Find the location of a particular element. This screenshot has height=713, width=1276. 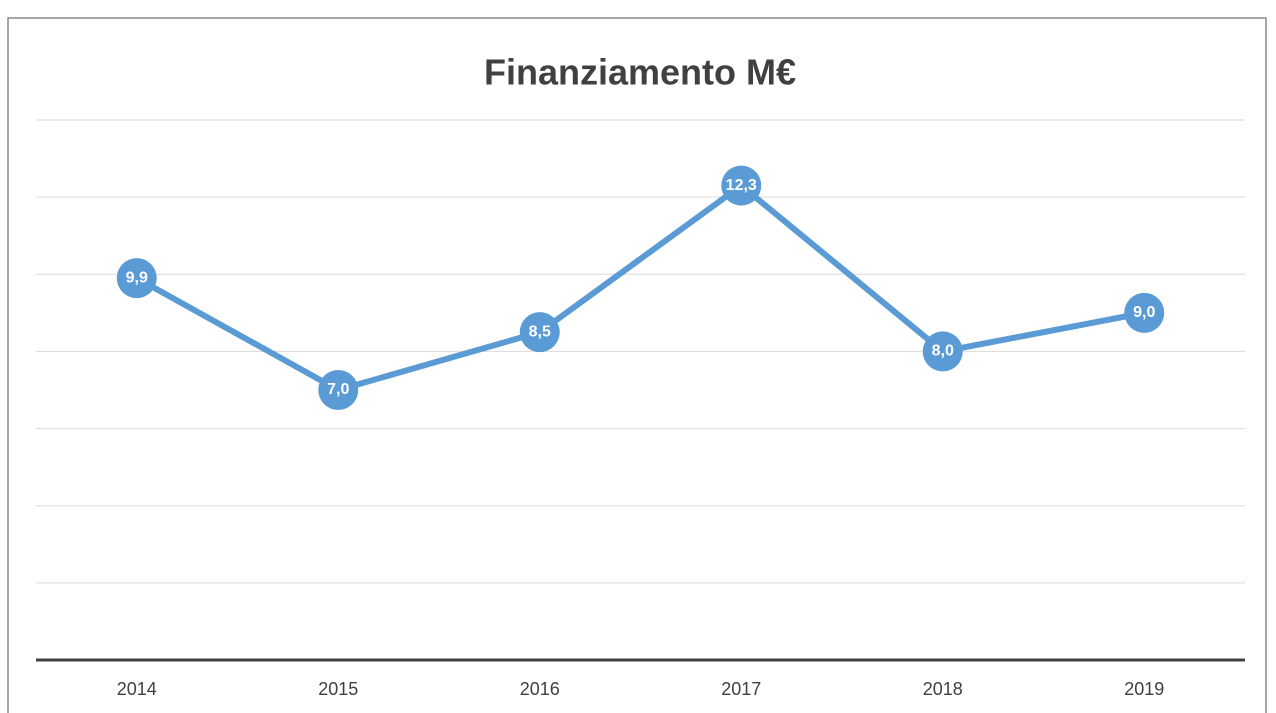

data-label: 8,0 is located at coordinates (943, 351).